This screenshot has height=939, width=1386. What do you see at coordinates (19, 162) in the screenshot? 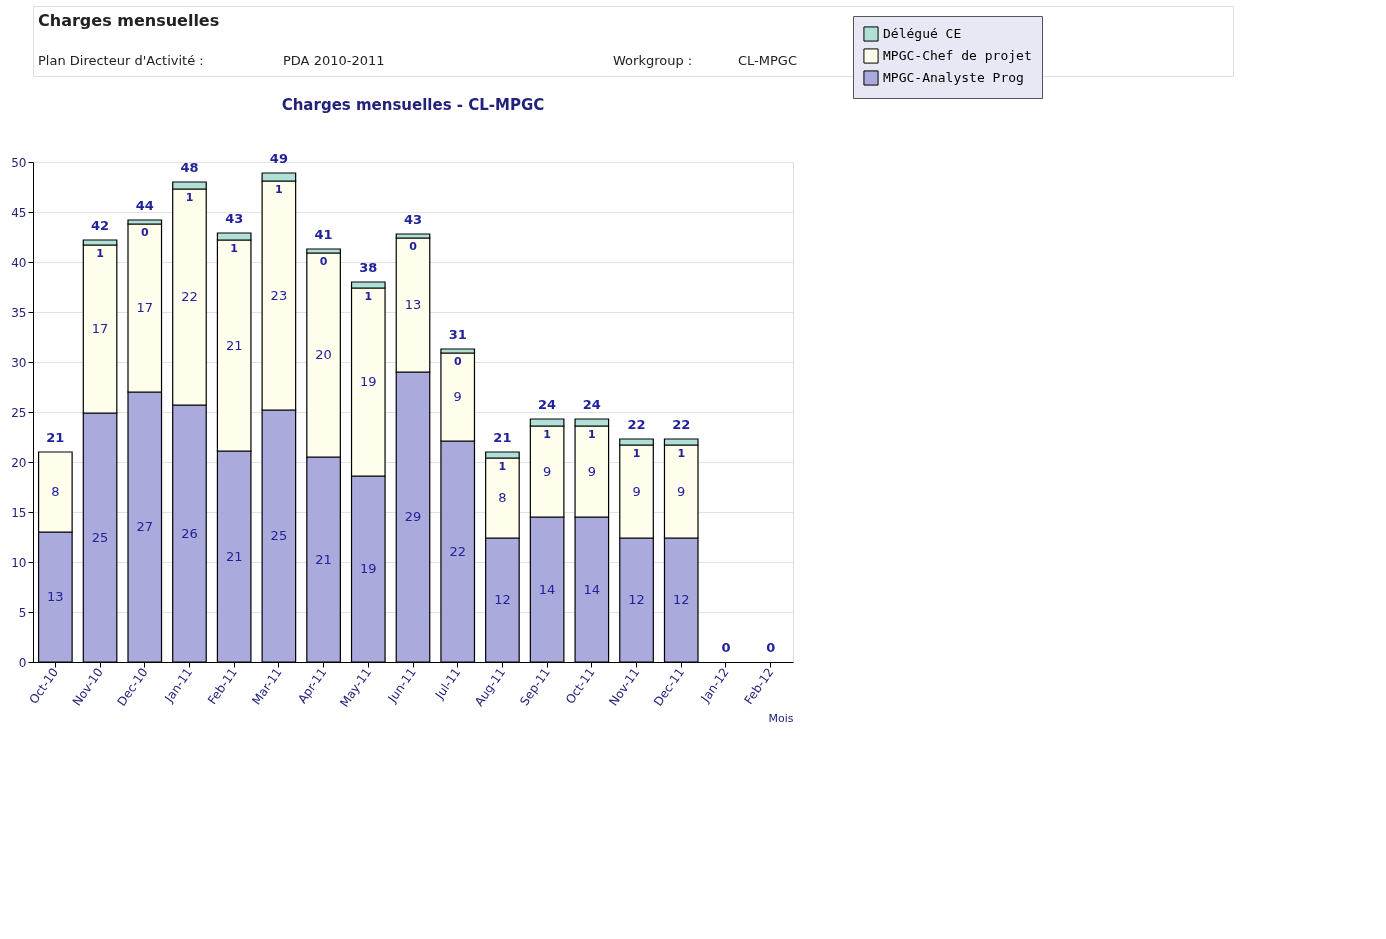
I see `y-tick-label: 50` at bounding box center [19, 162].